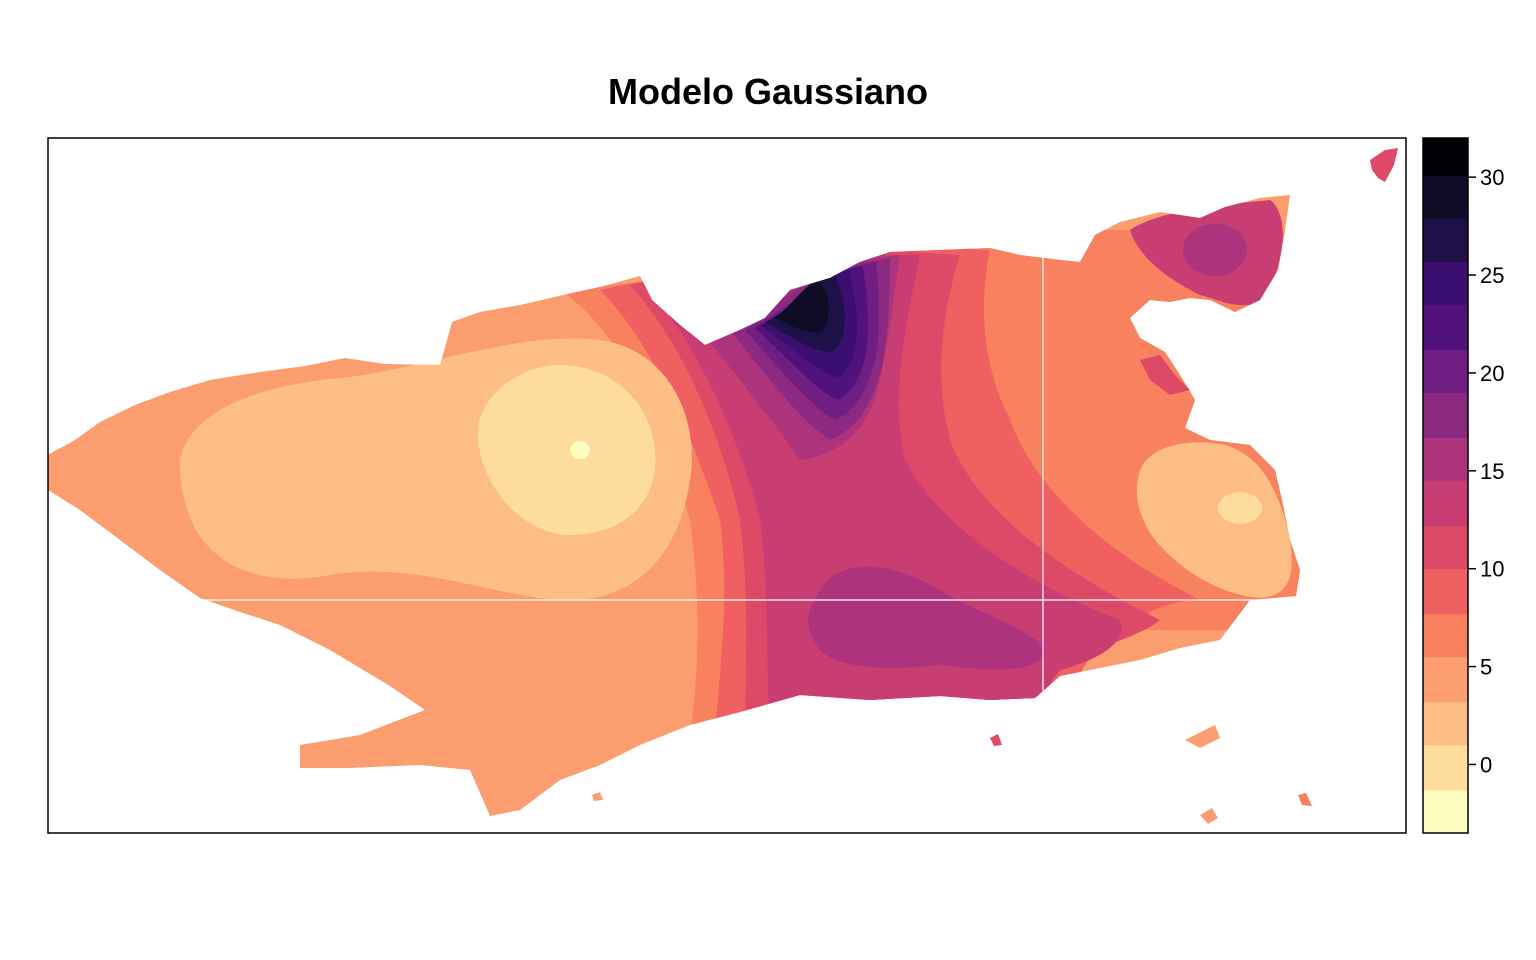 Image resolution: width=1536 pixels, height=960 pixels. What do you see at coordinates (580, 450) in the screenshot?
I see `contour-band-west-min` at bounding box center [580, 450].